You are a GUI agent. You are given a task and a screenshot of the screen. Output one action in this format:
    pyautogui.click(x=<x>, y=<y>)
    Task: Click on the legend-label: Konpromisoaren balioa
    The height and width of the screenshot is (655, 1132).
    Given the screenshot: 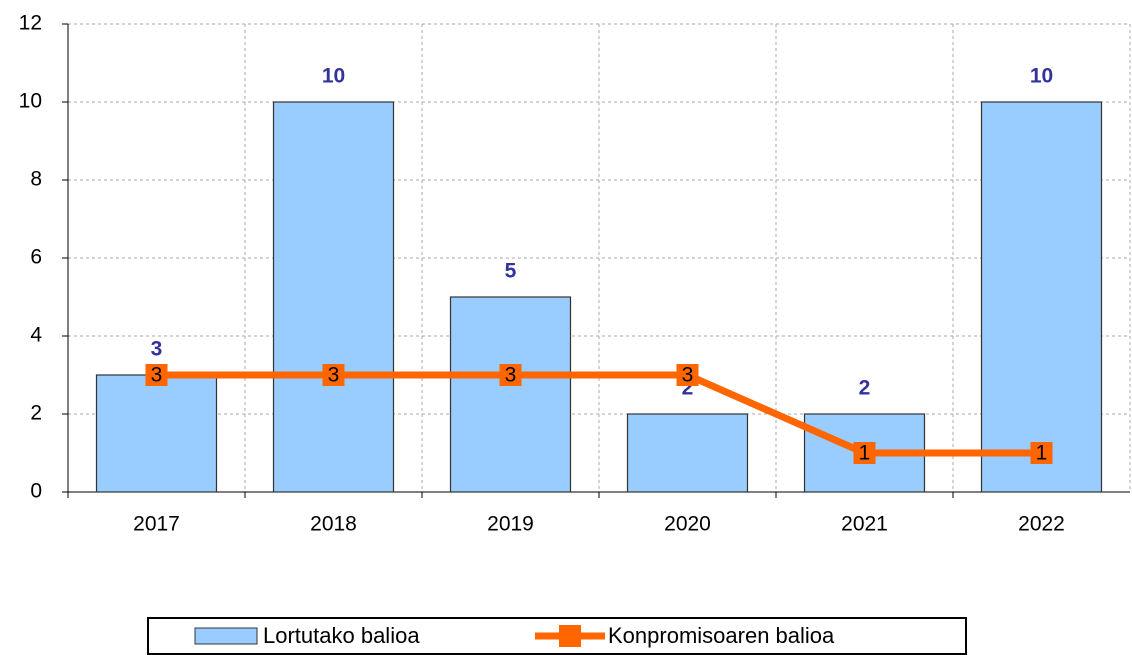 What is the action you would take?
    pyautogui.click(x=721, y=635)
    